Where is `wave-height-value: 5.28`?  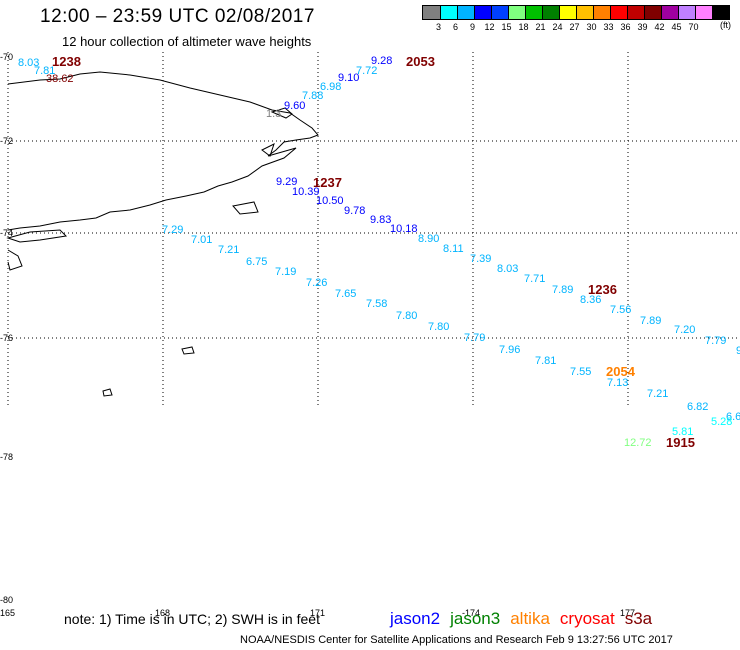
wave-height-value: 5.28 is located at coordinates (721, 422).